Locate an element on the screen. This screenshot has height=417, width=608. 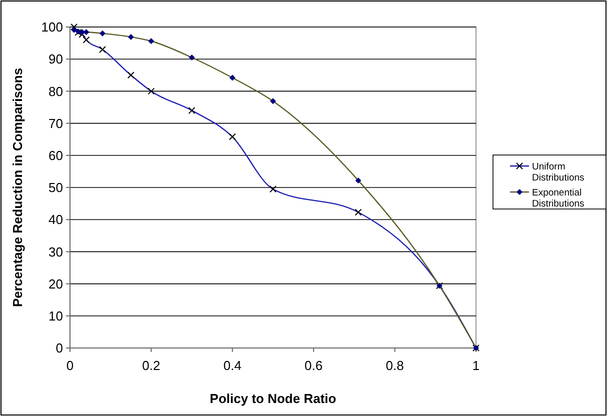
y-tick-label: 20 is located at coordinates (55, 284).